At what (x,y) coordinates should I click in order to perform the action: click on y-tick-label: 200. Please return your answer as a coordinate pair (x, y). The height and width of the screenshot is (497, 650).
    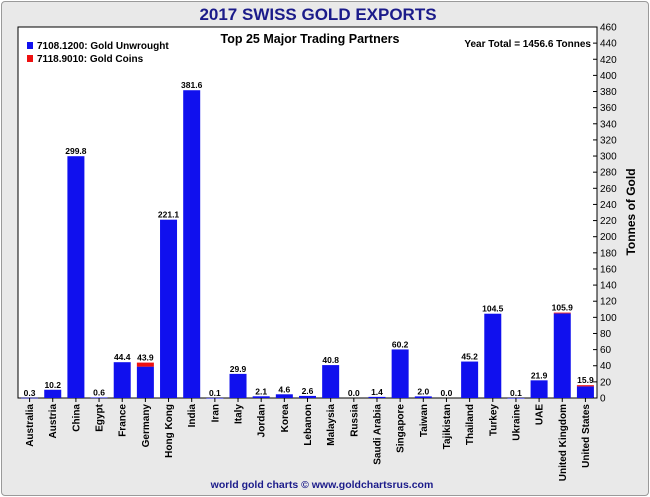
    Looking at the image, I should click on (608, 237).